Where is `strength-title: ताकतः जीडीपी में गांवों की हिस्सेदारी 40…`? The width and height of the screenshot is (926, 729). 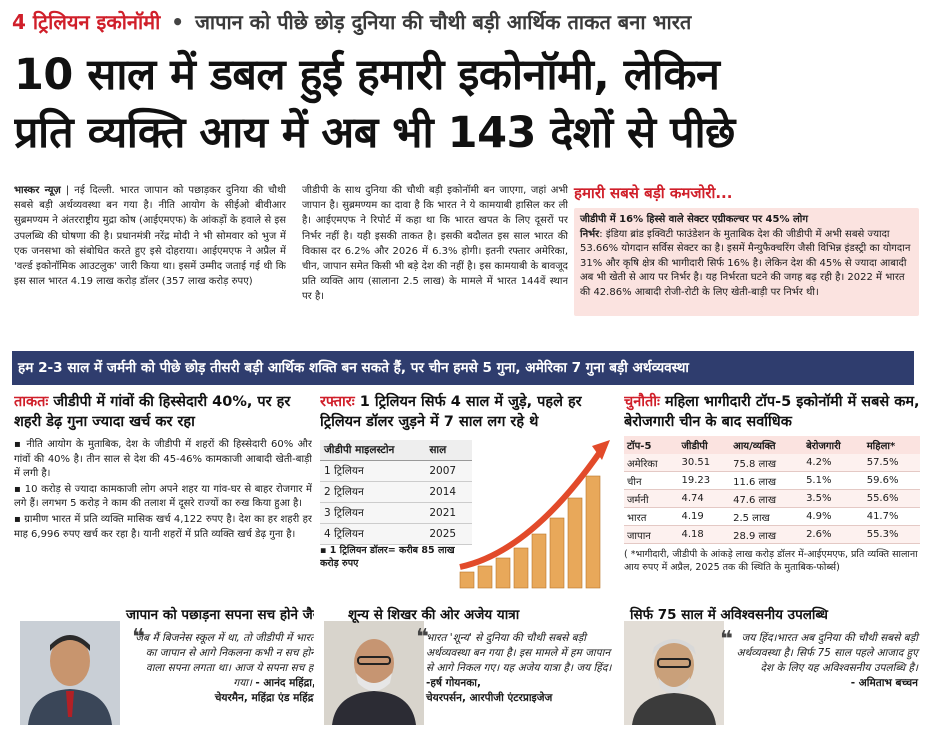 strength-title: ताकतः जीडीपी में गांवों की हिस्सेदारी 40… is located at coordinates (163, 412).